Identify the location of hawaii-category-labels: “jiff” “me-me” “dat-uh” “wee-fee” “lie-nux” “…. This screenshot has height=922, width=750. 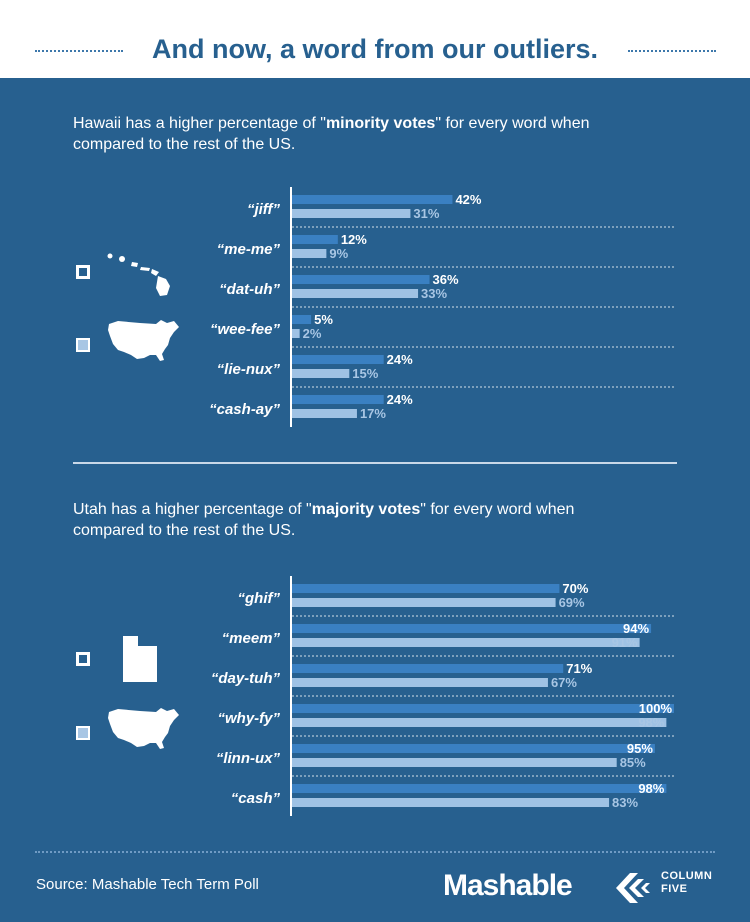
(245, 309).